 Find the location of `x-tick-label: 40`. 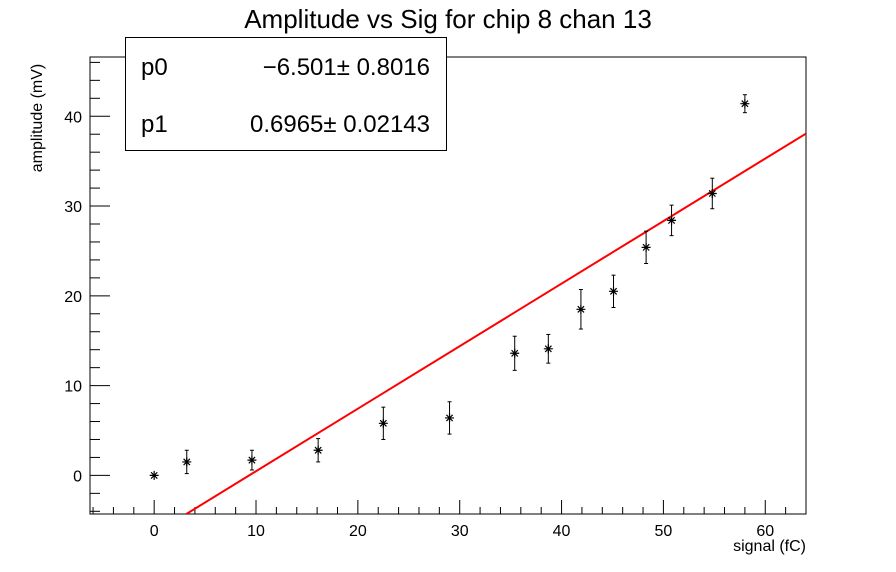

x-tick-label: 40 is located at coordinates (562, 531).